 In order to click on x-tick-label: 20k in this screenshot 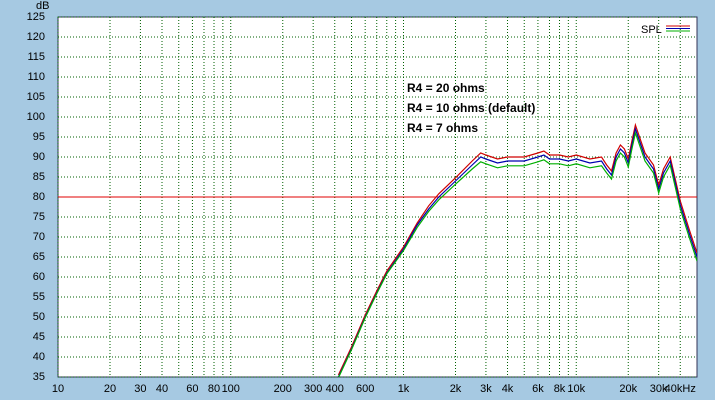, I will do `click(628, 389)`.